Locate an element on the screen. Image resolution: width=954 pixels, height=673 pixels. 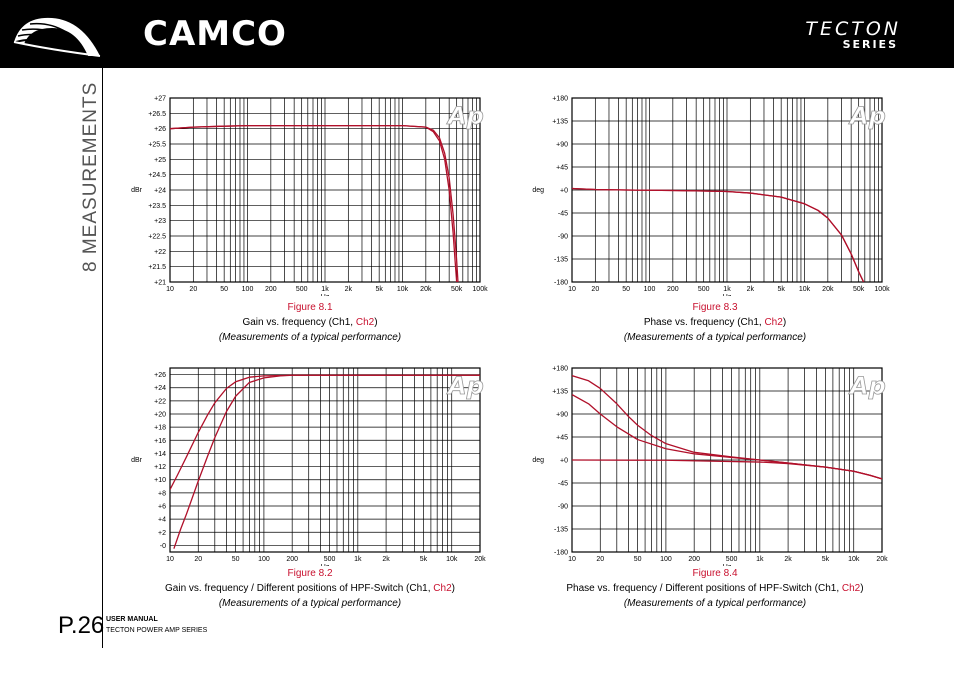
y-tick-label: +22 is located at coordinates (160, 252).